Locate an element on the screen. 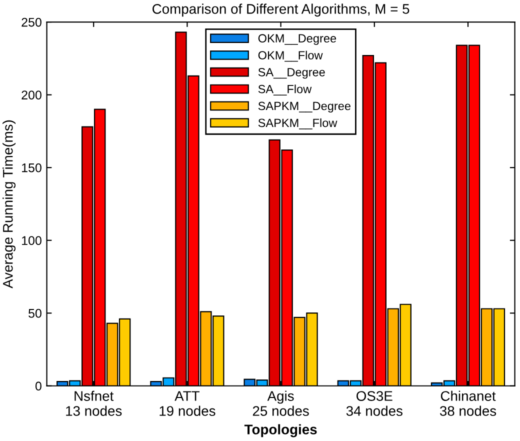  x-tick-label: OS3E 34 nodes is located at coordinates (374, 403).